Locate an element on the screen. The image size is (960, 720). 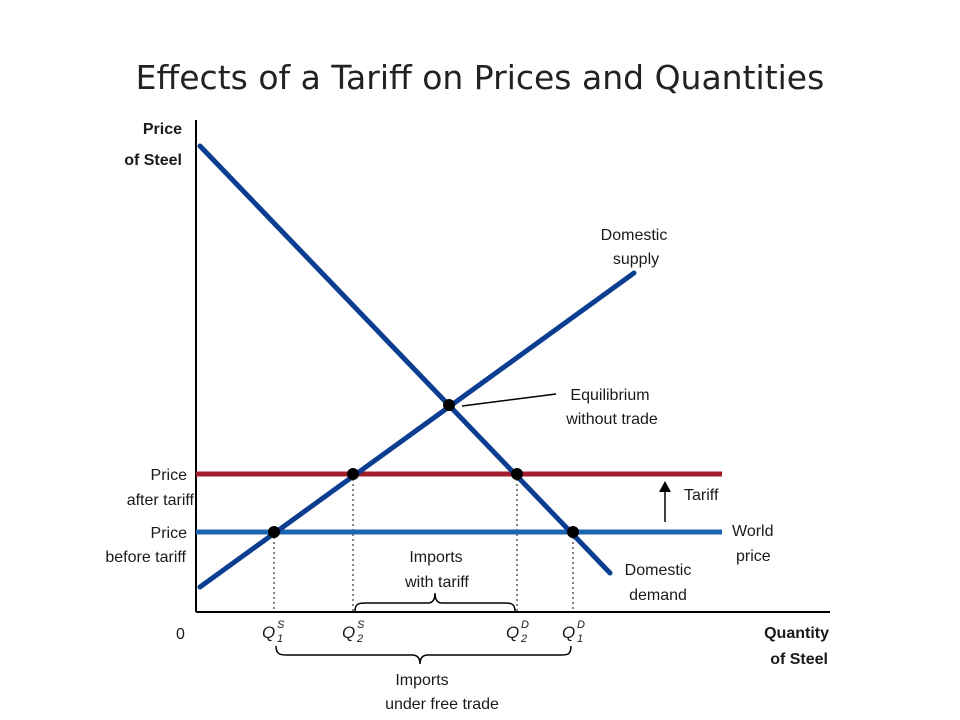
x-axis-label-line1: Quantity is located at coordinates (796, 633).